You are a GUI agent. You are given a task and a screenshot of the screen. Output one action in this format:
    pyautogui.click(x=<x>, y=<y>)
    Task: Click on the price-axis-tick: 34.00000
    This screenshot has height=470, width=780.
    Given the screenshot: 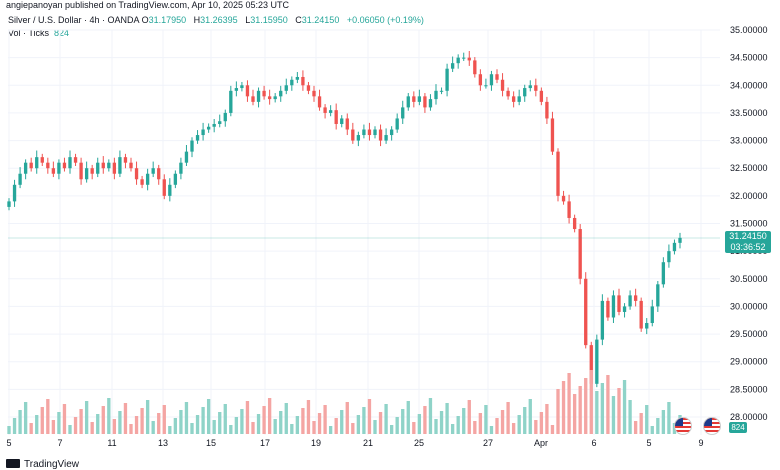 What is the action you would take?
    pyautogui.click(x=749, y=85)
    